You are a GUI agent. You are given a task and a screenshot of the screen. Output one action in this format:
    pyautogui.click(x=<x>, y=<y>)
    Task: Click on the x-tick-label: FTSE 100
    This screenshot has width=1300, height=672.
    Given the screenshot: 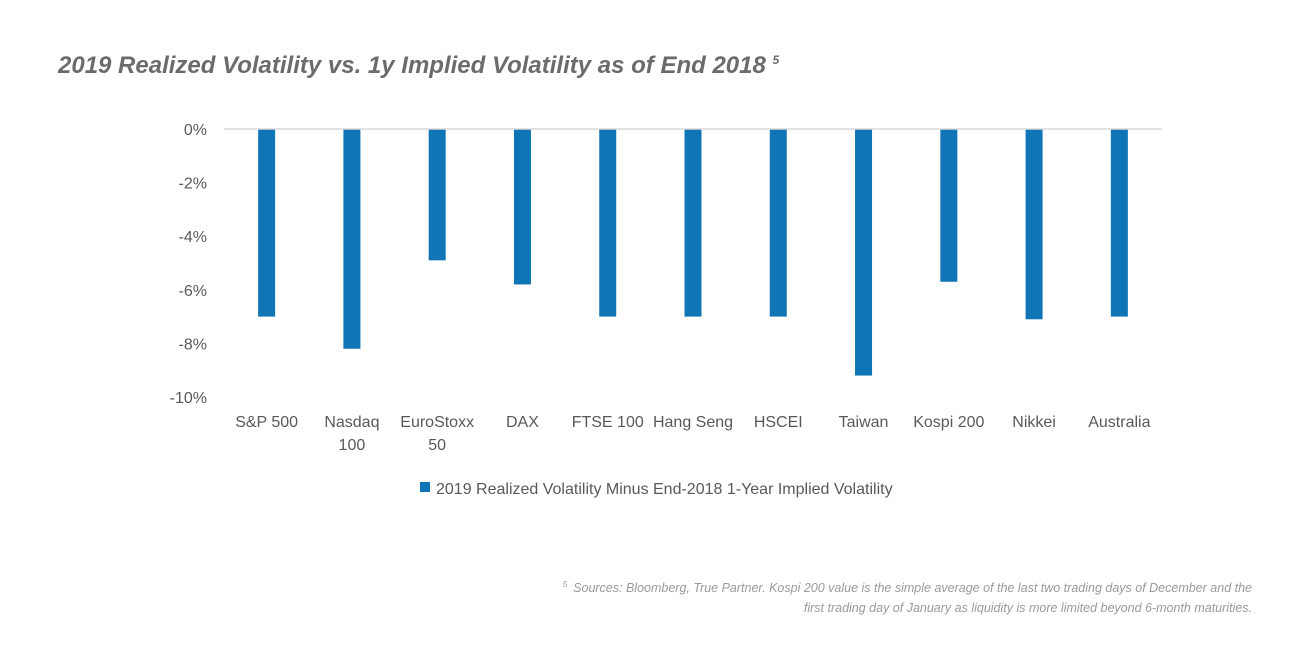 What is the action you would take?
    pyautogui.click(x=608, y=422)
    